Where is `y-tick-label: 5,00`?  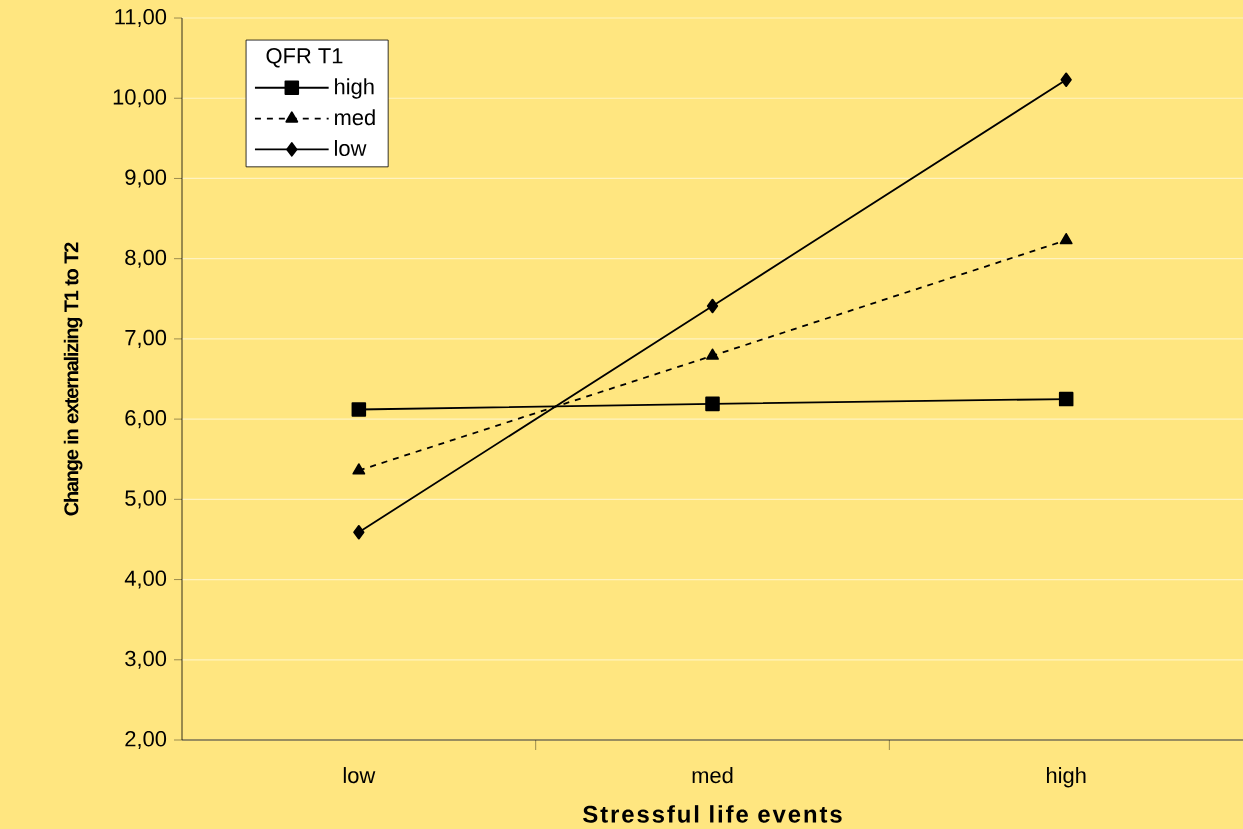 y-tick-label: 5,00 is located at coordinates (146, 499).